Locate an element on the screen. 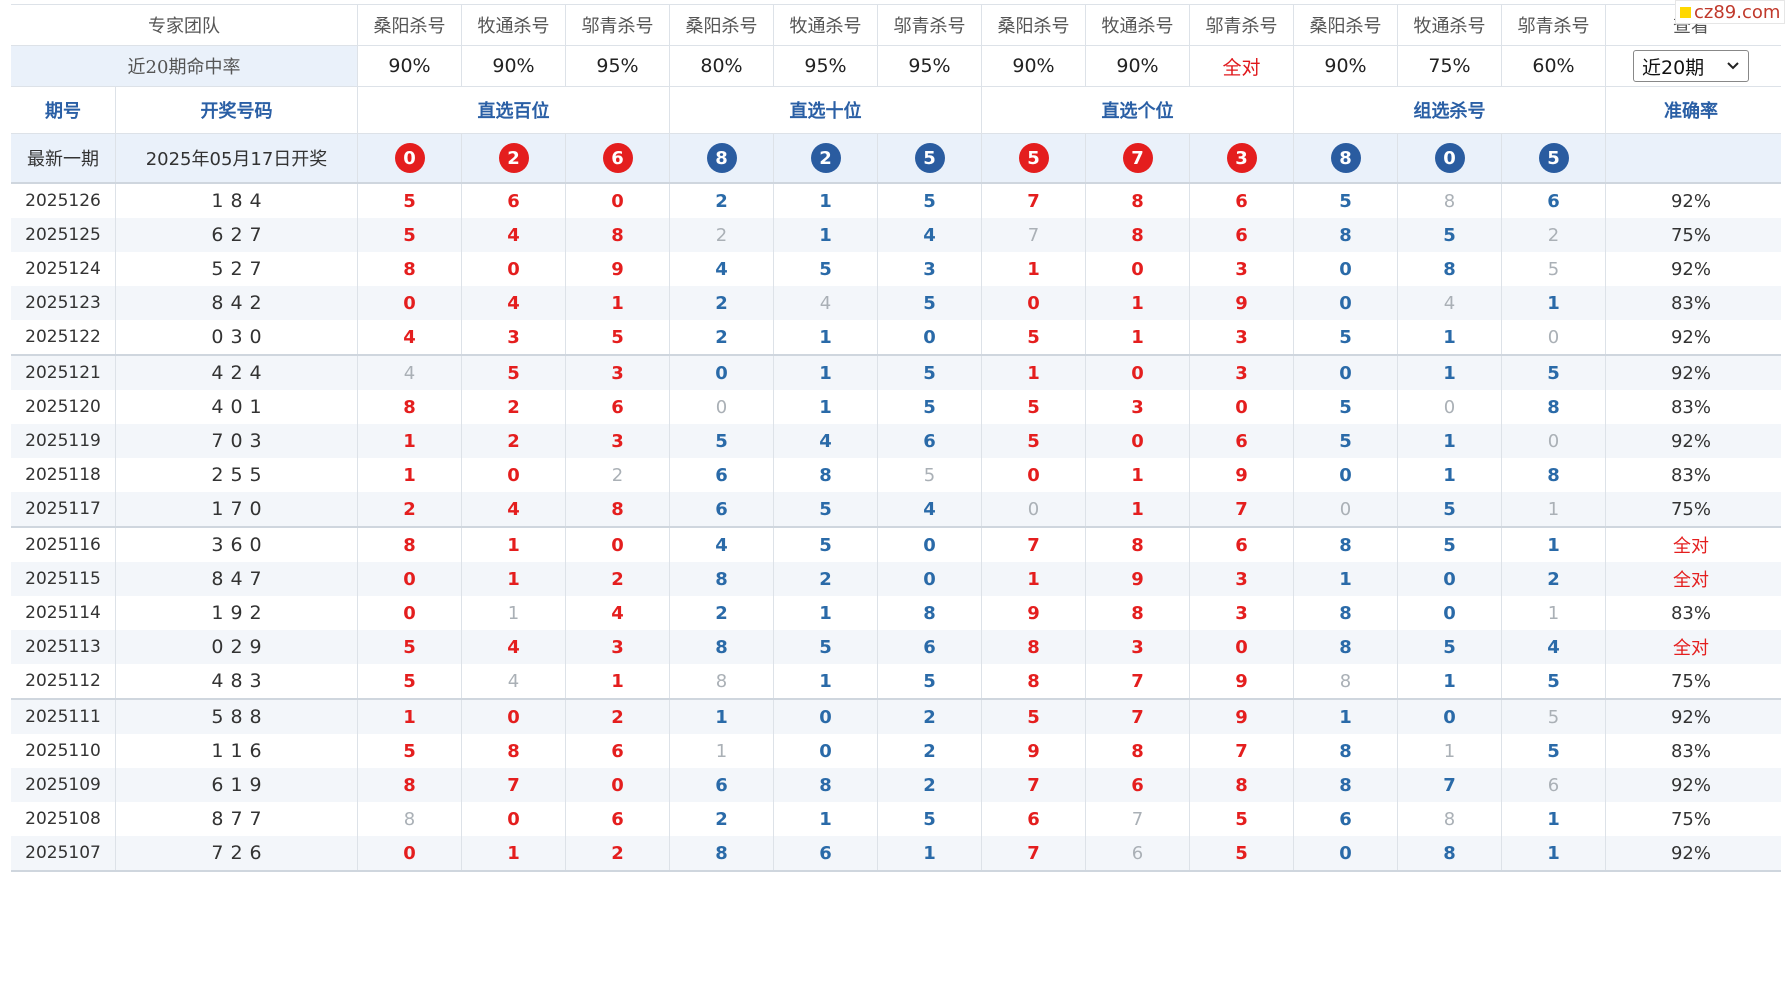  latest-number-cell: 8 is located at coordinates (722, 158).